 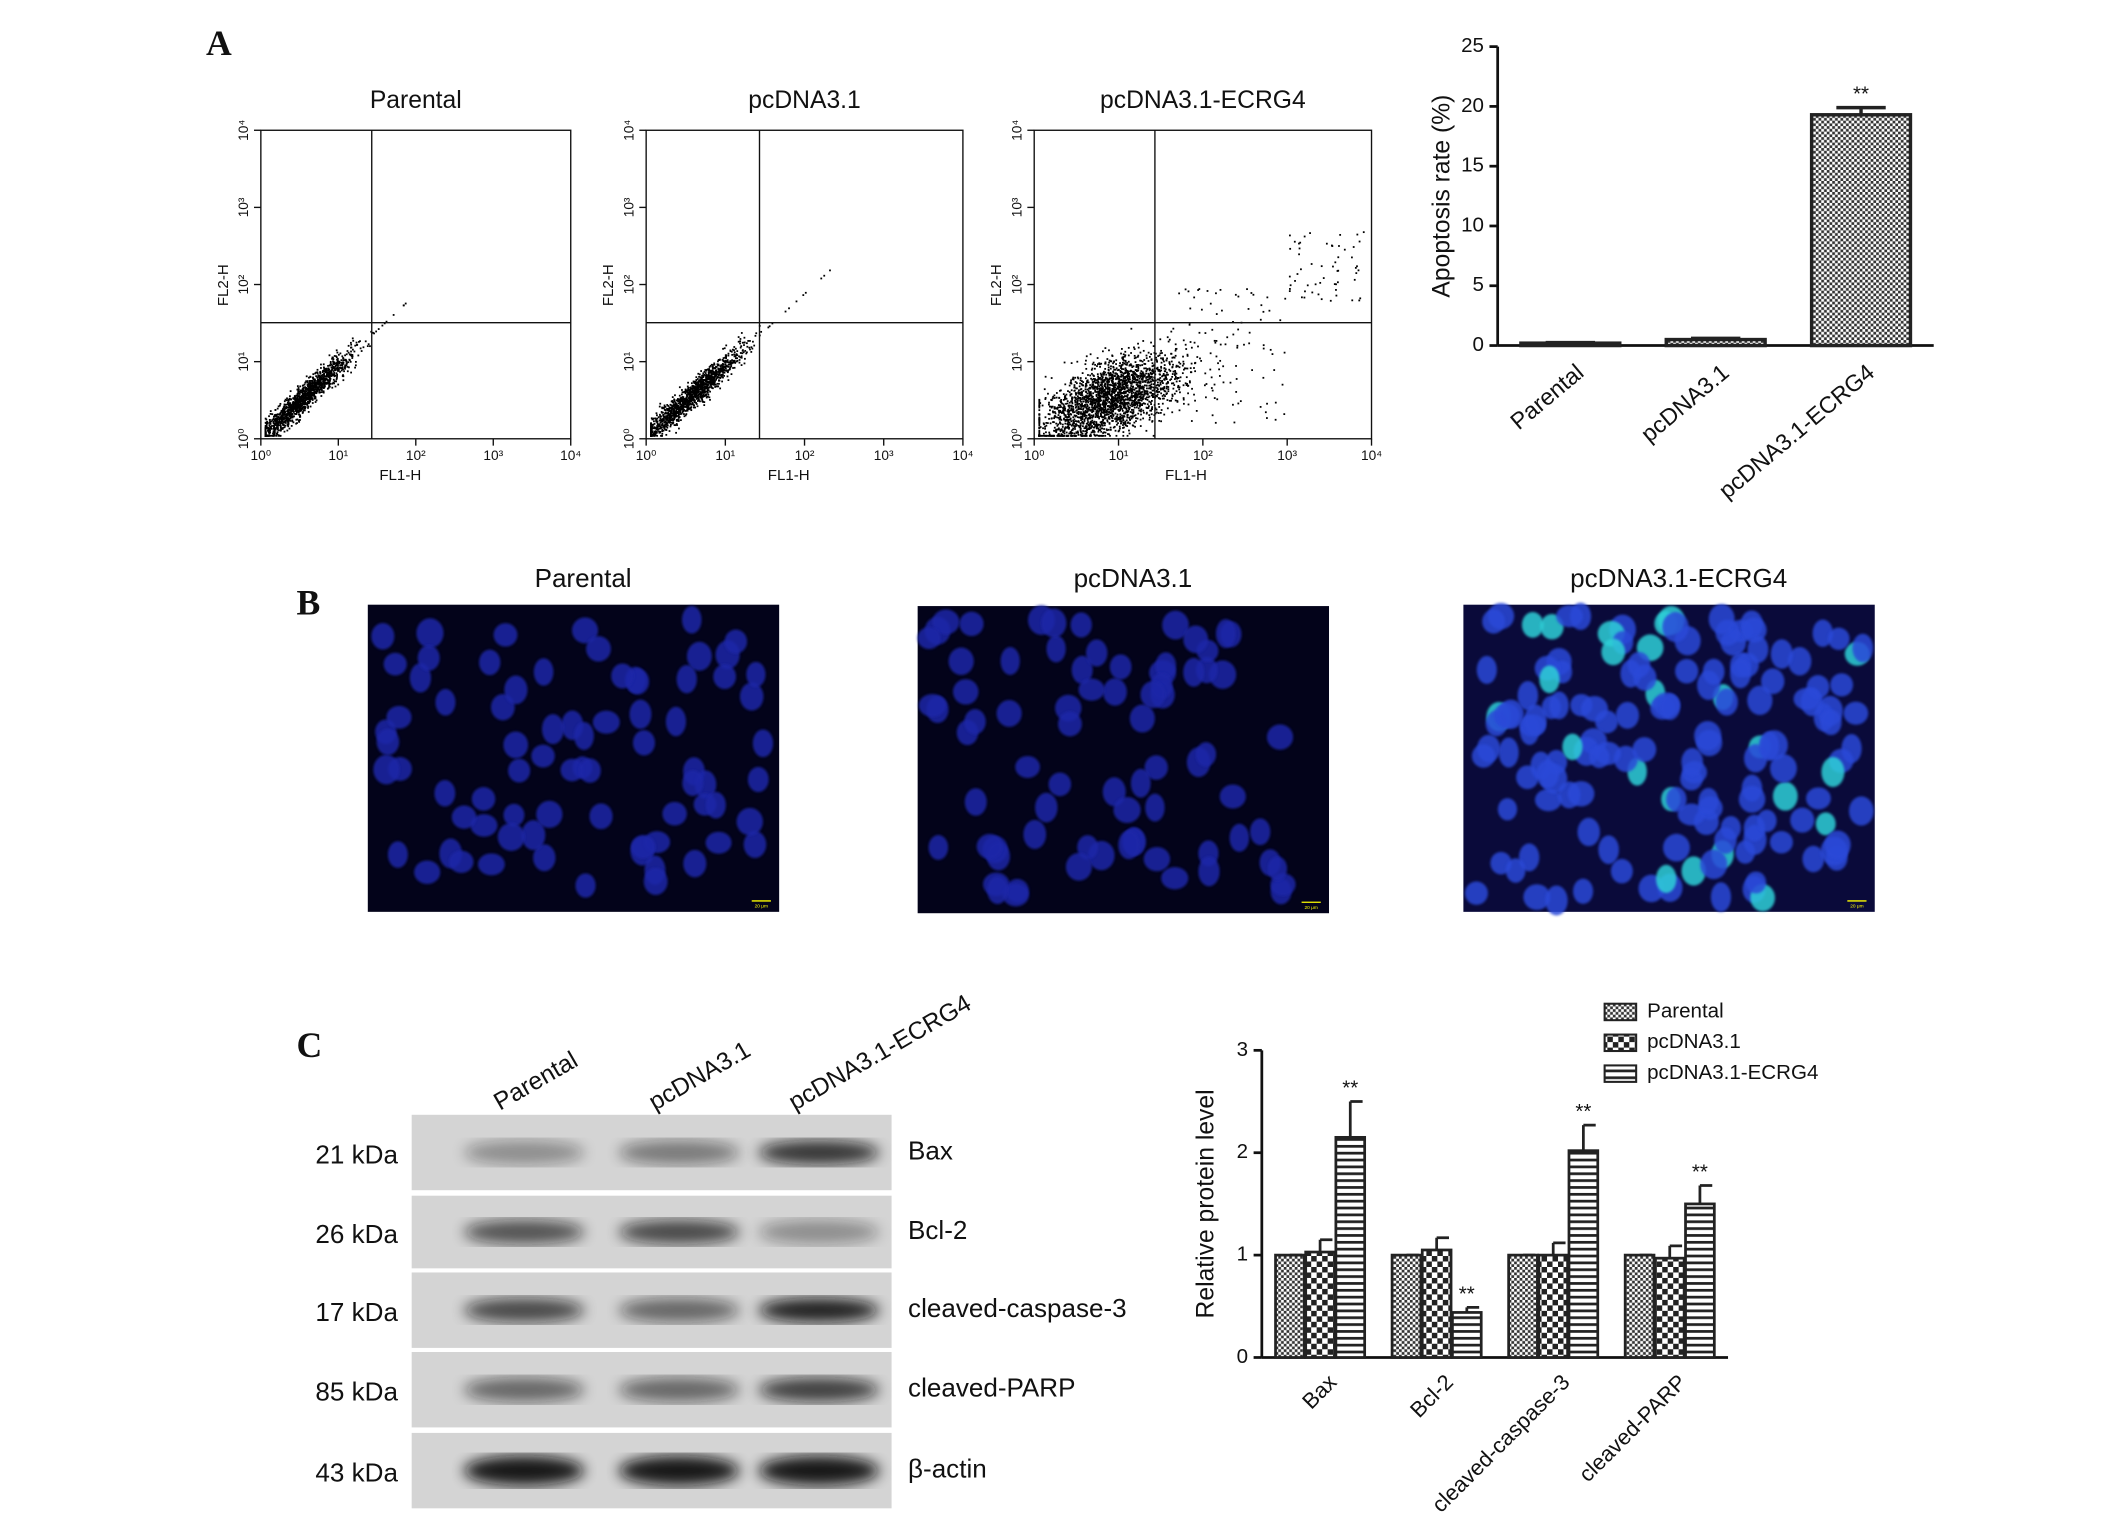 What do you see at coordinates (338, 455) in the screenshot?
I see `x-tick-label: 10¹` at bounding box center [338, 455].